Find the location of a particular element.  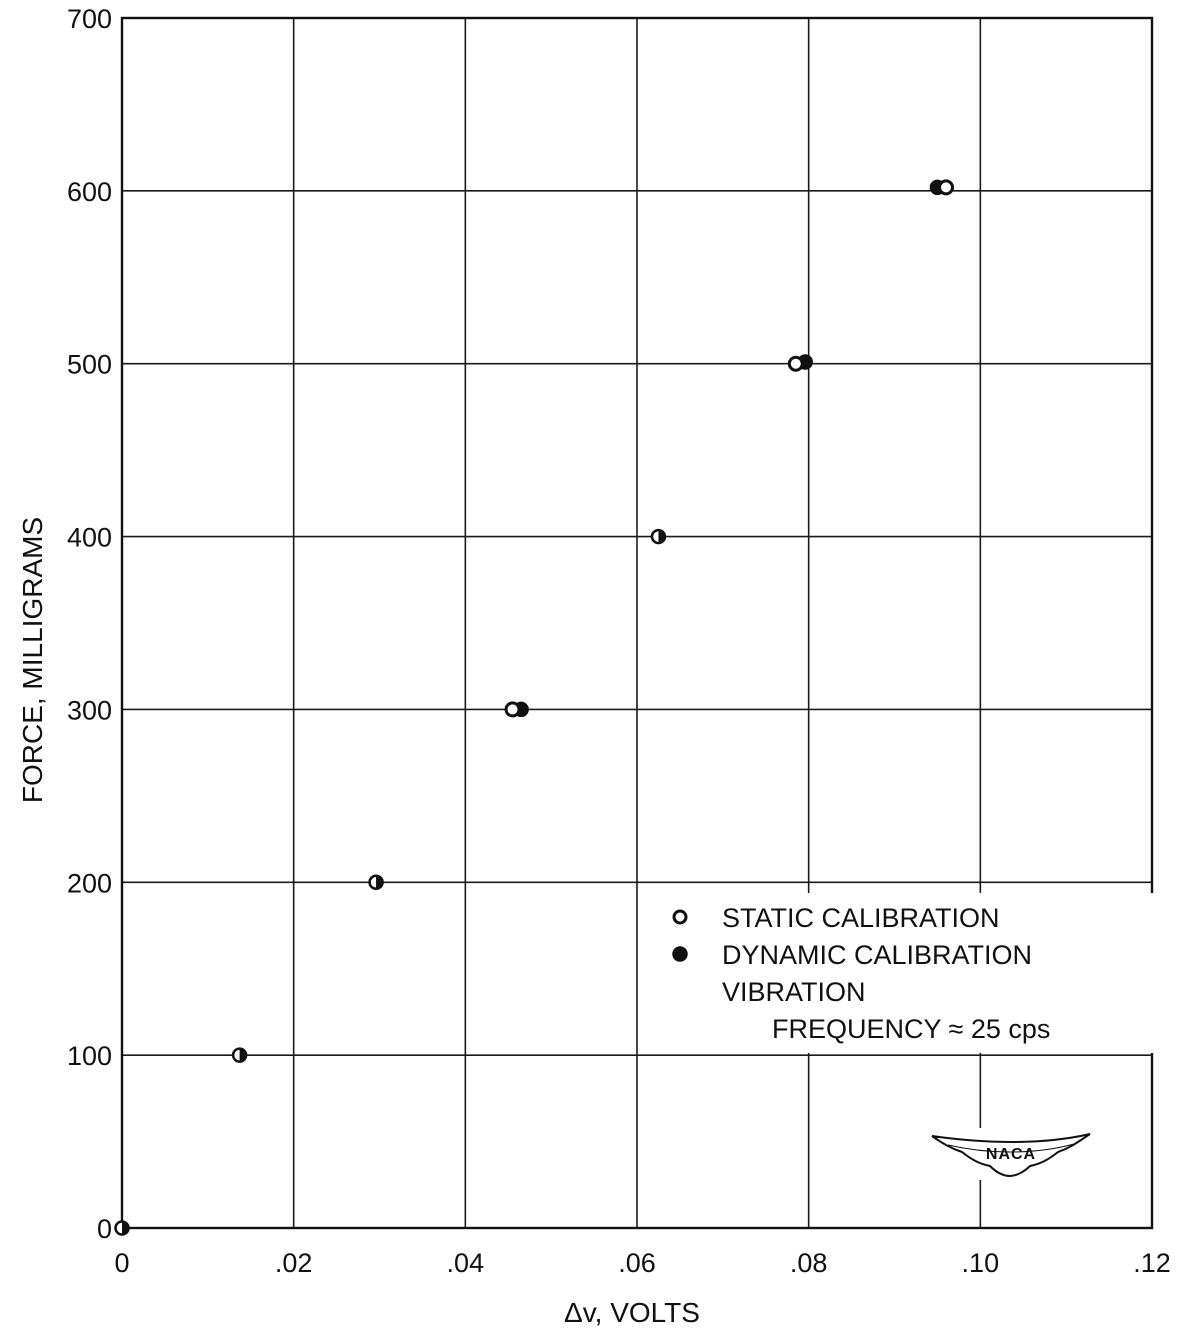

x-tick-label: .04 is located at coordinates (466, 1263).